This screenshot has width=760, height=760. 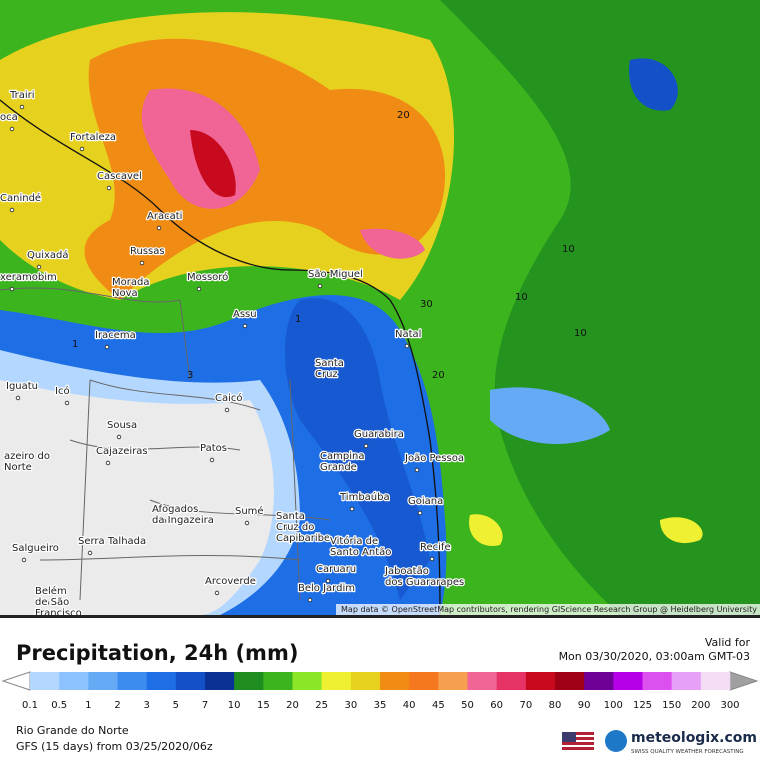 I want to click on place-label-line: Natal, so click(x=408, y=334).